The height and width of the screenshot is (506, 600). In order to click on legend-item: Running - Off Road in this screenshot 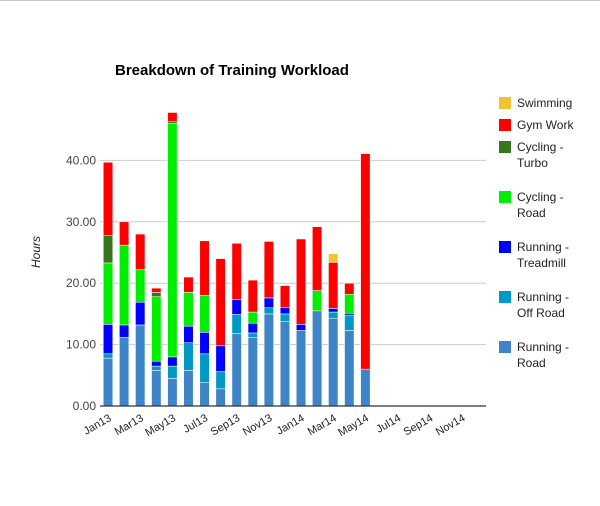, I will do `click(534, 305)`.